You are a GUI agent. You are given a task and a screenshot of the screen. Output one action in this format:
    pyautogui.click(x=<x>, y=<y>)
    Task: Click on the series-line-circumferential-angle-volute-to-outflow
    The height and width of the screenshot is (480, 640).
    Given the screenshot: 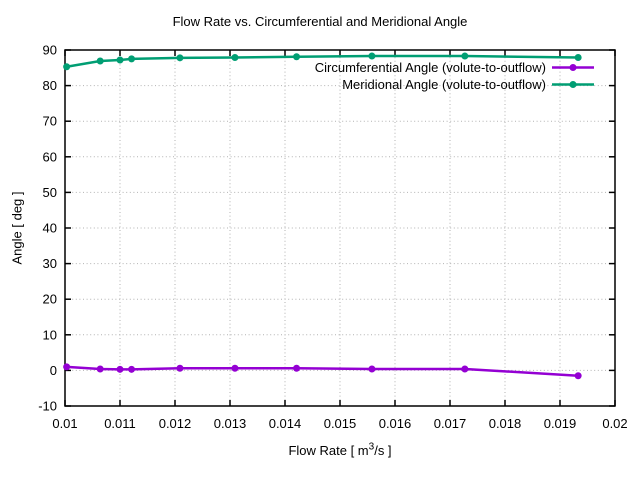 What is the action you would take?
    pyautogui.click(x=322, y=371)
    